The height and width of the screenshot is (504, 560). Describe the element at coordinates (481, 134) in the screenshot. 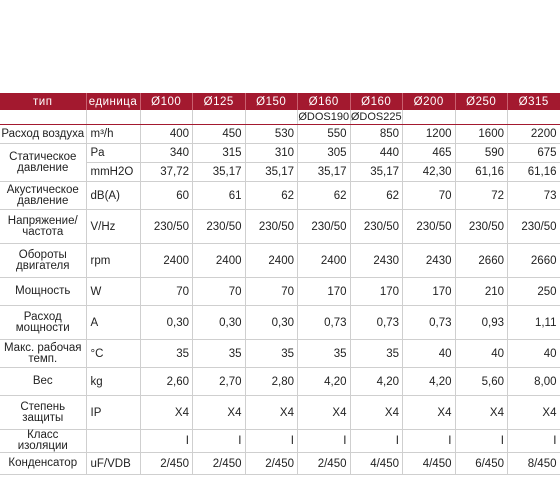

I see `value-cell: 1600` at that location.